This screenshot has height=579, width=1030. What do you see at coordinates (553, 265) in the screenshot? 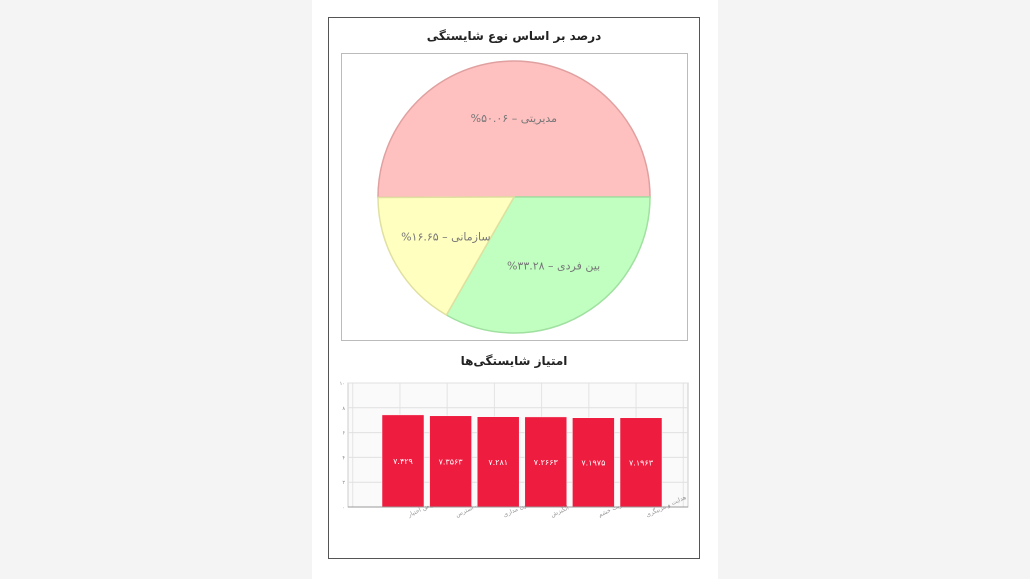
I see `pie-slice-label: بین فردی – ۳۳.۲۸%` at bounding box center [553, 265].